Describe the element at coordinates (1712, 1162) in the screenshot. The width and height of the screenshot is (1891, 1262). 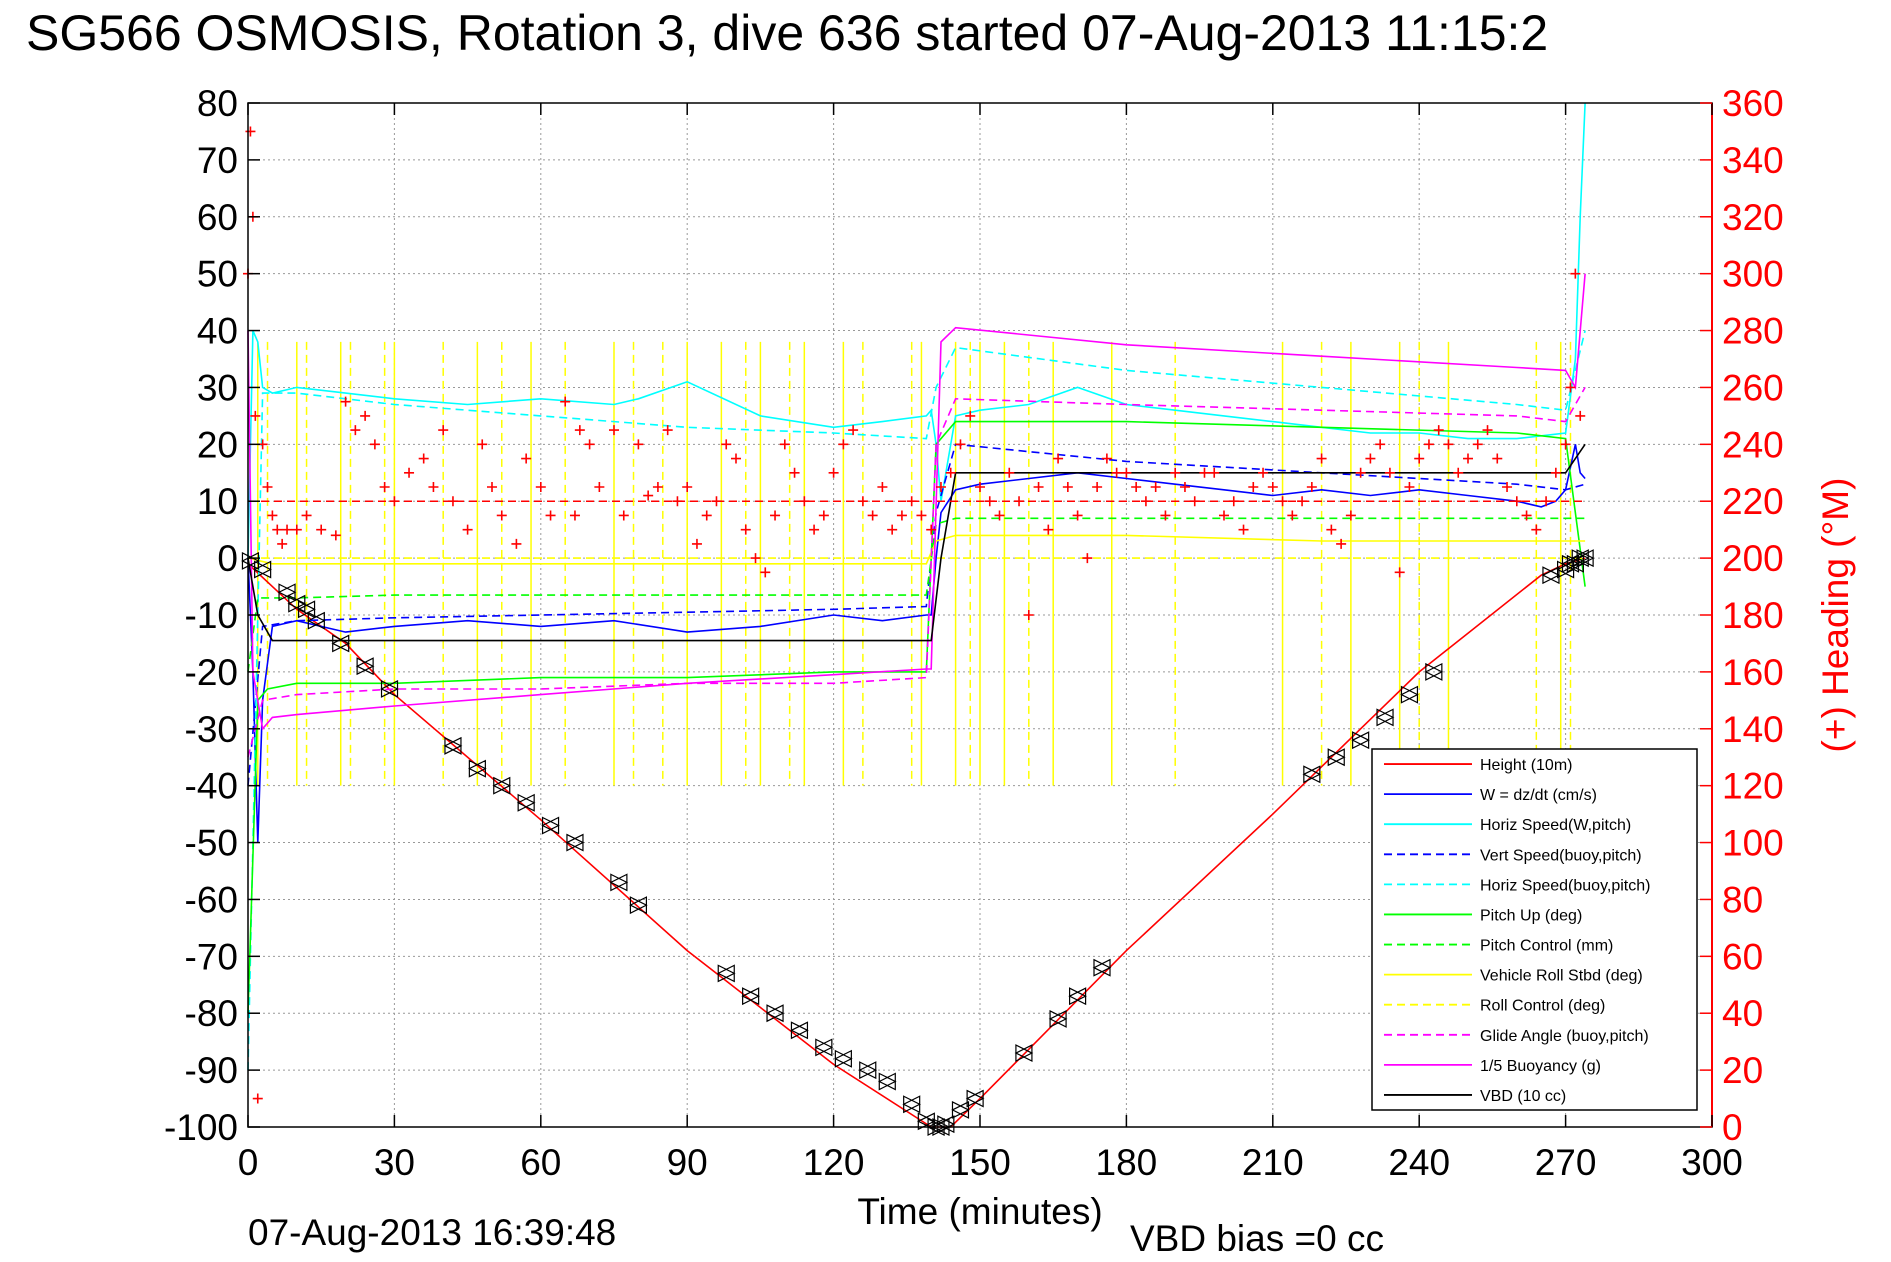
I see `x-tick-label: 300` at that location.